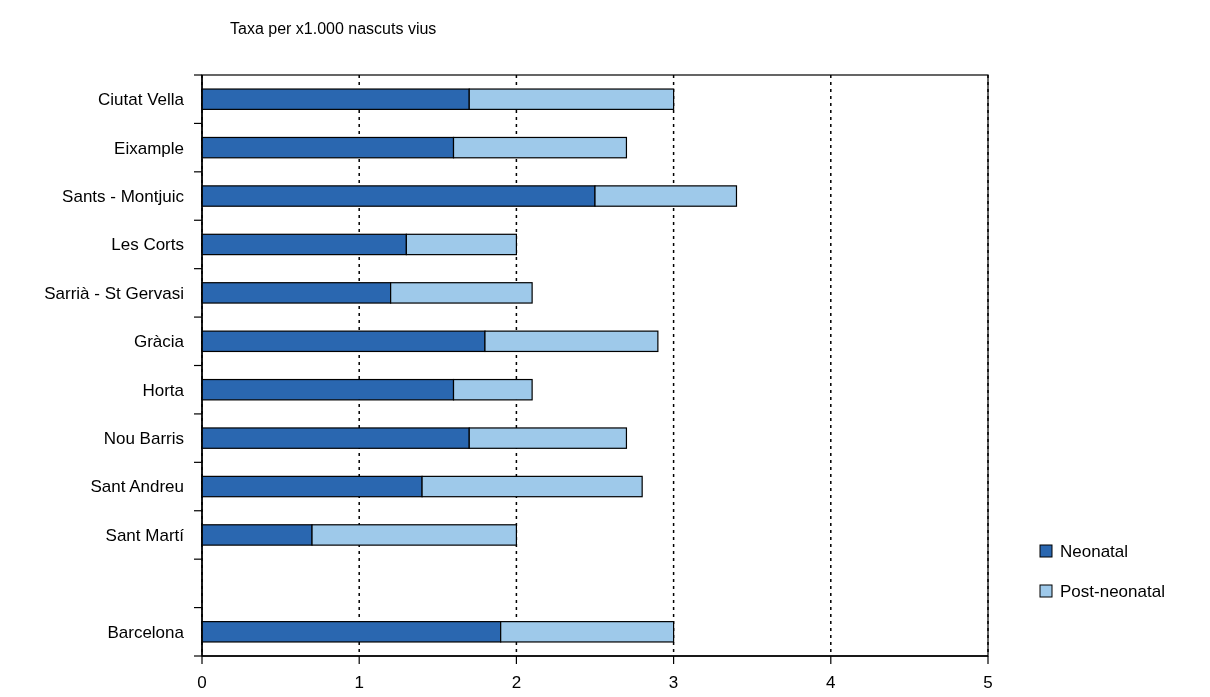 The height and width of the screenshot is (697, 1210). What do you see at coordinates (123, 196) in the screenshot?
I see `y-tick-label: Sants - Montjuic` at bounding box center [123, 196].